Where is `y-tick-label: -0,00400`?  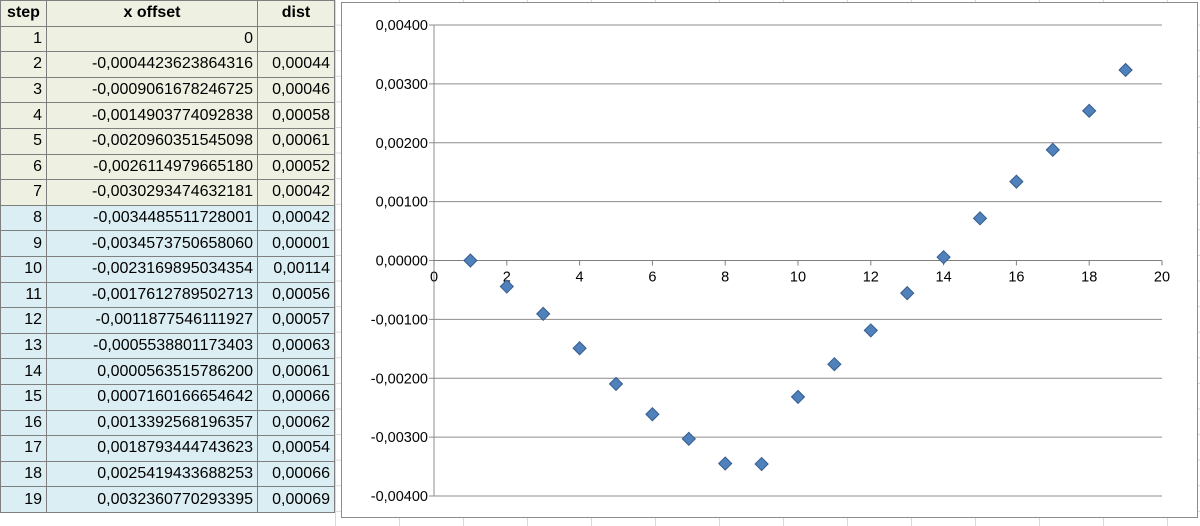 y-tick-label: -0,00400 is located at coordinates (399, 497).